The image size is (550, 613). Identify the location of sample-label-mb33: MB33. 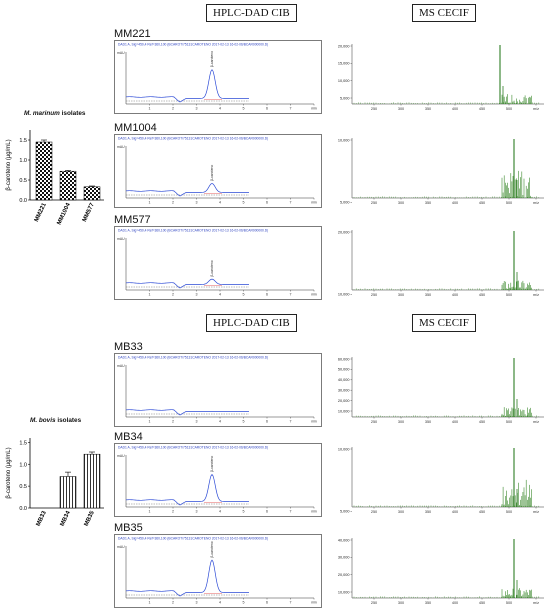
(128, 347).